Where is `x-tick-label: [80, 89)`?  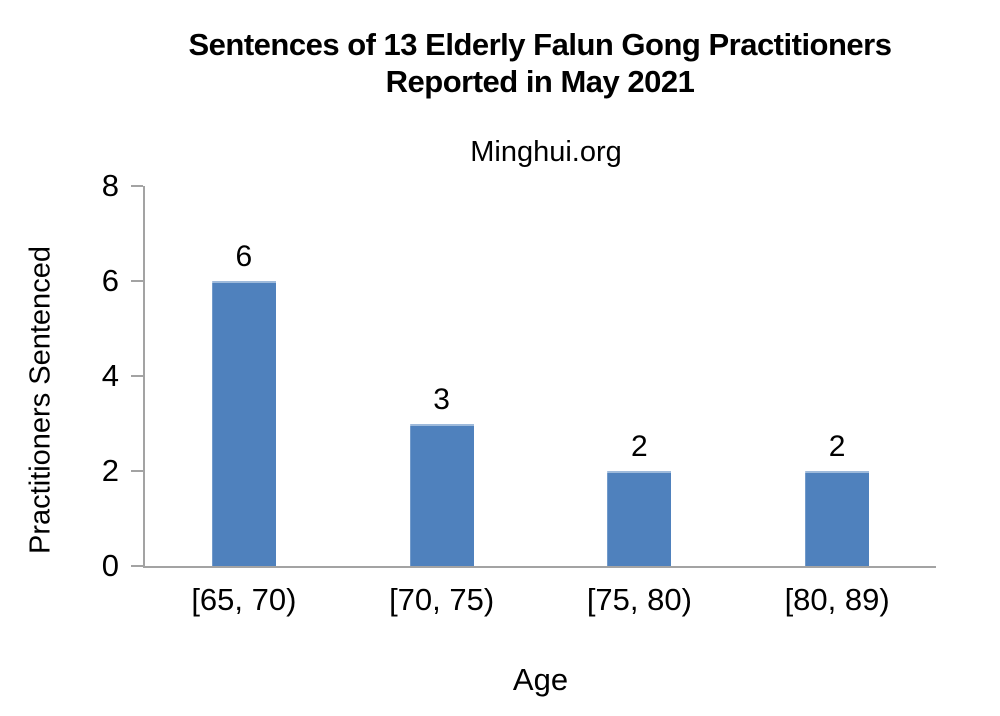 x-tick-label: [80, 89) is located at coordinates (837, 599).